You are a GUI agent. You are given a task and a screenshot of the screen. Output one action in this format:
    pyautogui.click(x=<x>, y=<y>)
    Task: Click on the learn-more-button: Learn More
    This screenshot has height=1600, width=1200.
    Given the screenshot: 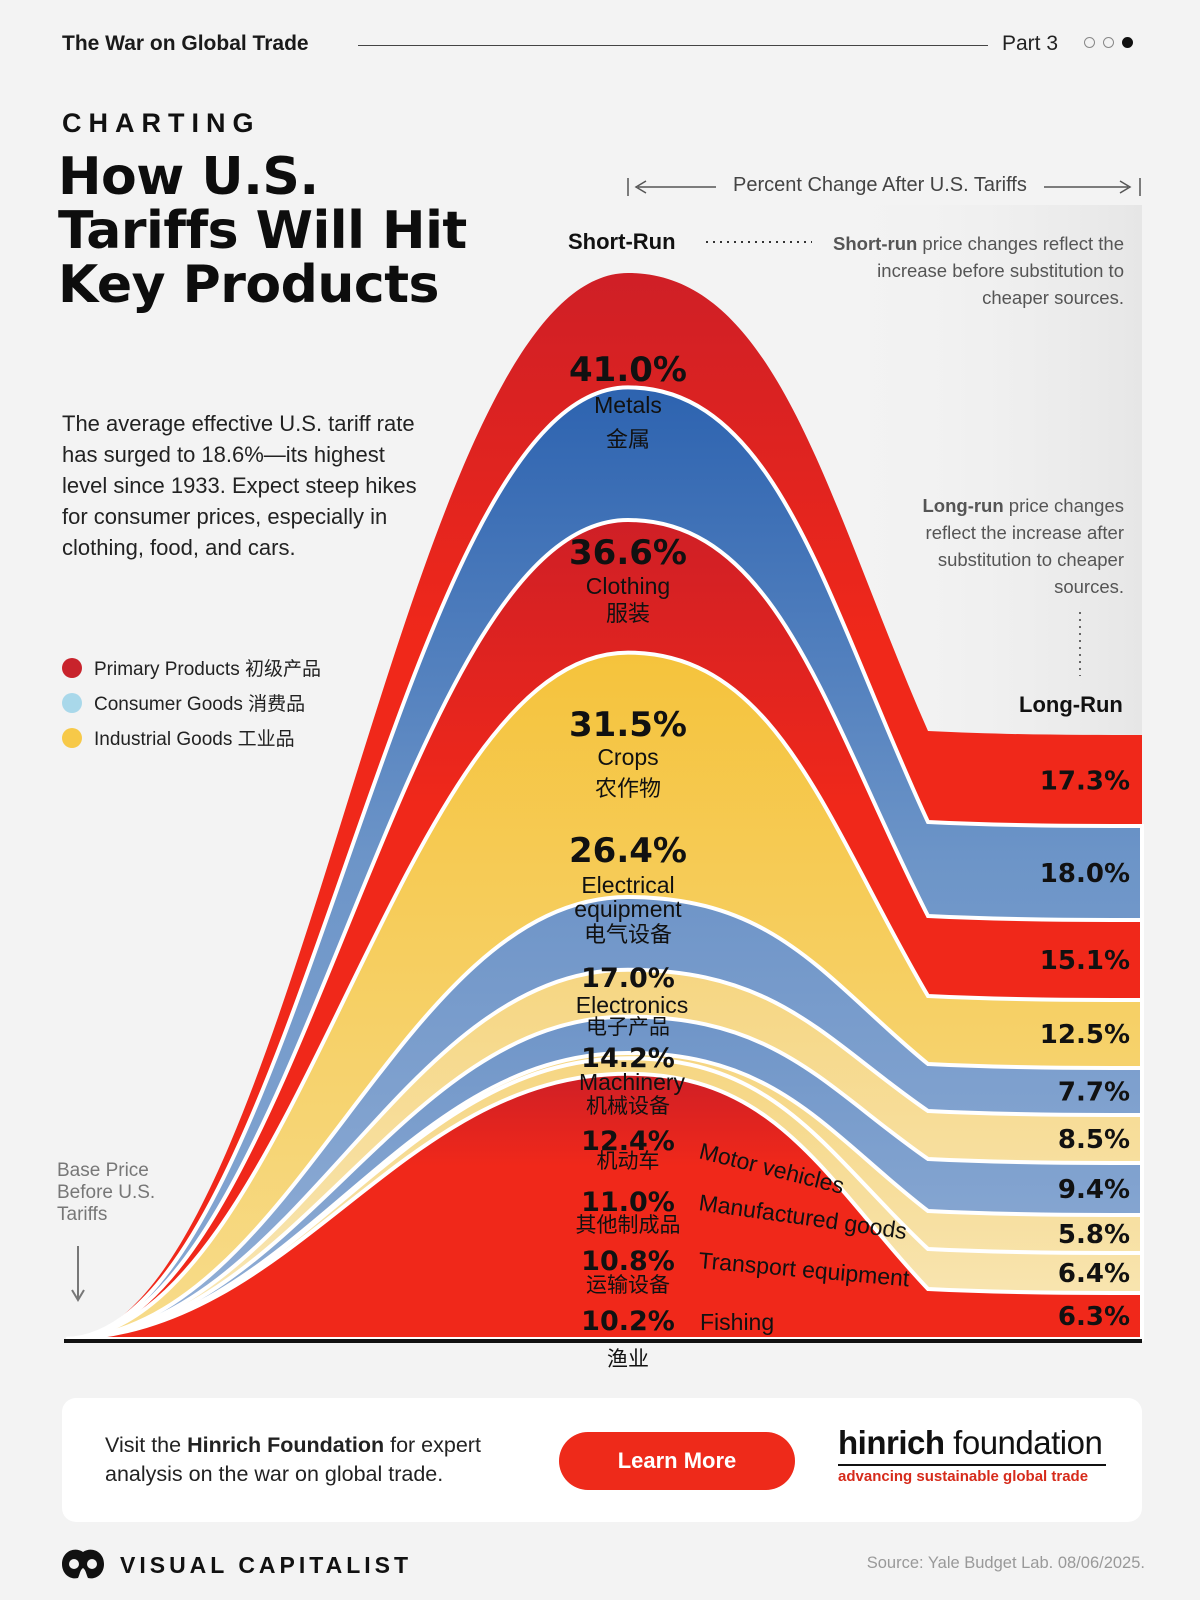 What is the action you would take?
    pyautogui.click(x=677, y=1461)
    